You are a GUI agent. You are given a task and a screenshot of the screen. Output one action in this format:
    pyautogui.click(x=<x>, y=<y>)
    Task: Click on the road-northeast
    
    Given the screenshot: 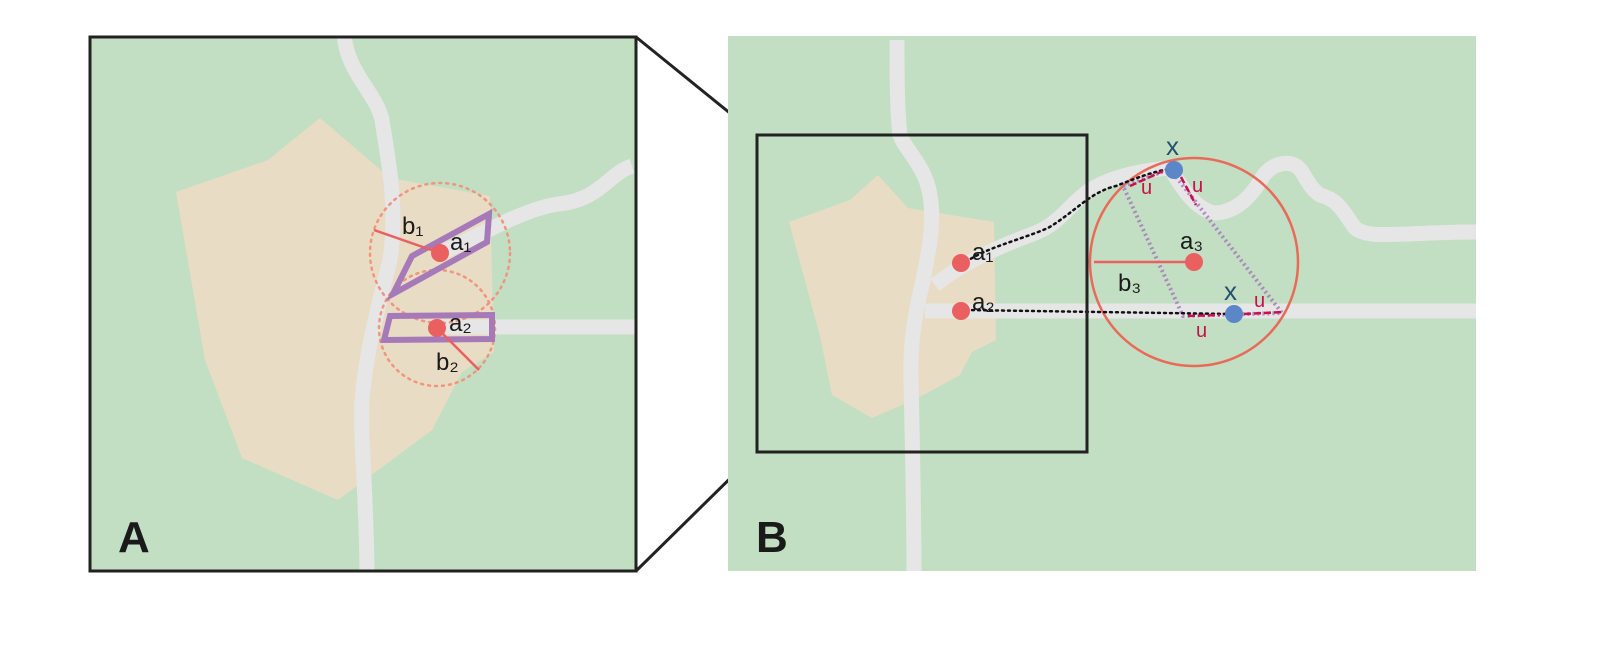 What is the action you would take?
    pyautogui.click(x=536, y=209)
    